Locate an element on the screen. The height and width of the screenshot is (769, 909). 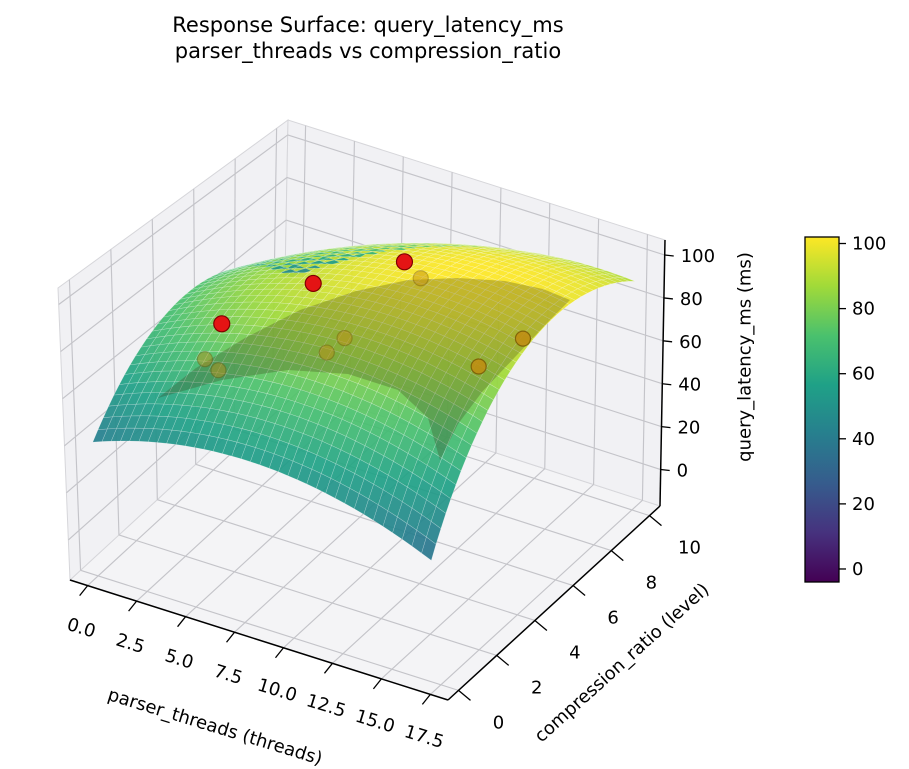
chart-title-line2: parser_threads vs compression_ratio is located at coordinates (368, 51).